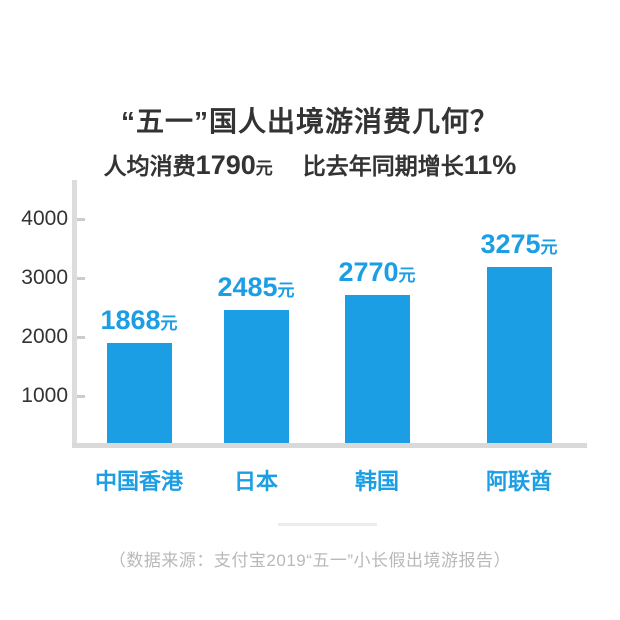 The height and width of the screenshot is (620, 620). I want to click on chart-subtitle: 人均消费1790元 比去年同期增长11%, so click(310, 164).